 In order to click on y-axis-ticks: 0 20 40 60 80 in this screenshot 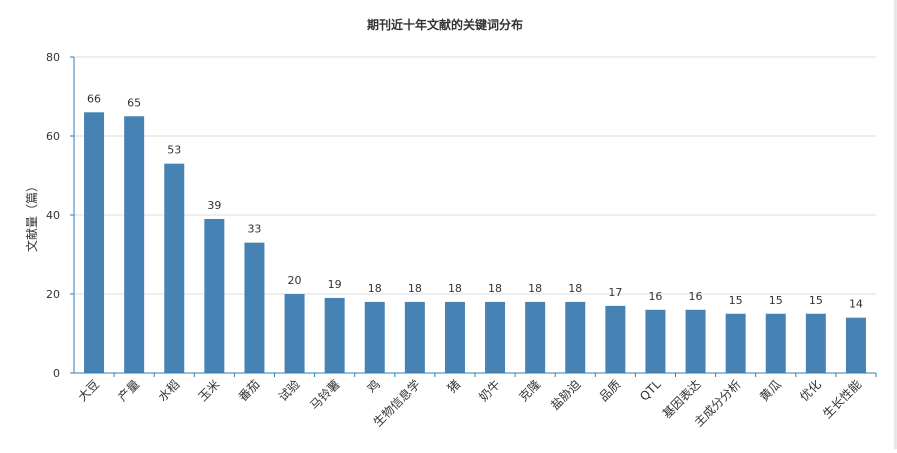, I will do `click(60, 215)`.